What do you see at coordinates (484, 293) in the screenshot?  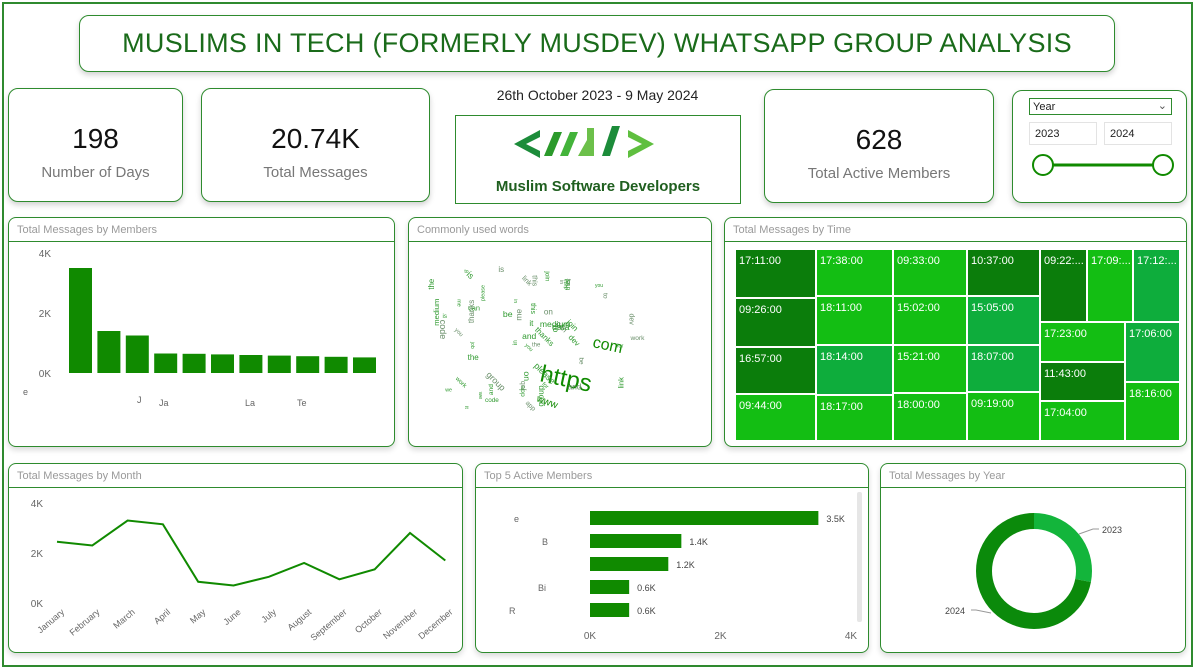 I see `word: please` at bounding box center [484, 293].